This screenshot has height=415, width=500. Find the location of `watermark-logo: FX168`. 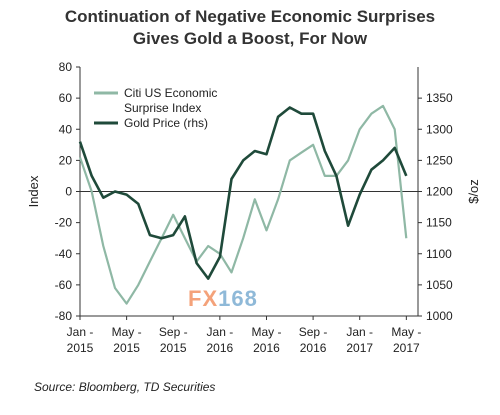

watermark-logo: FX168 is located at coordinates (223, 299).